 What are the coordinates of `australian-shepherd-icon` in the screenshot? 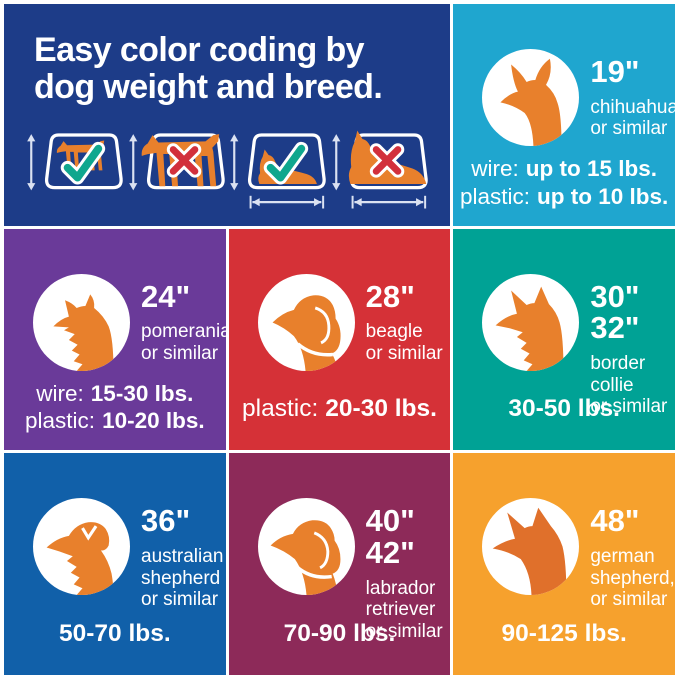 It's located at (80, 559).